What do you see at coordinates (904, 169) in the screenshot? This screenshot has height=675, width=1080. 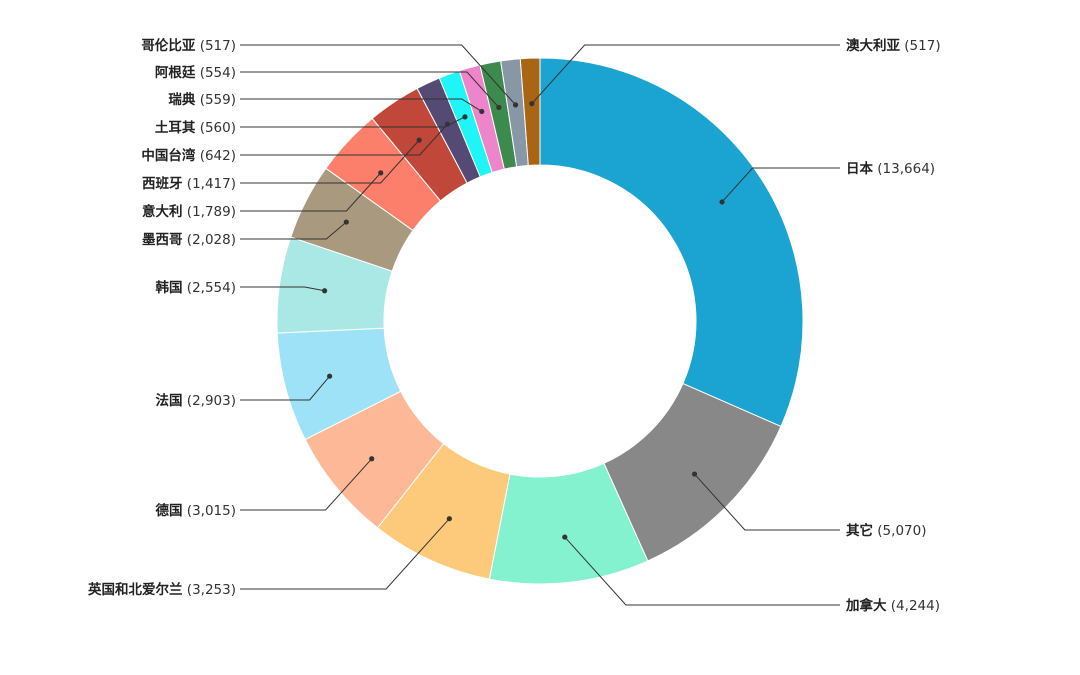 I see `slice-label-value: (13,664)` at bounding box center [904, 169].